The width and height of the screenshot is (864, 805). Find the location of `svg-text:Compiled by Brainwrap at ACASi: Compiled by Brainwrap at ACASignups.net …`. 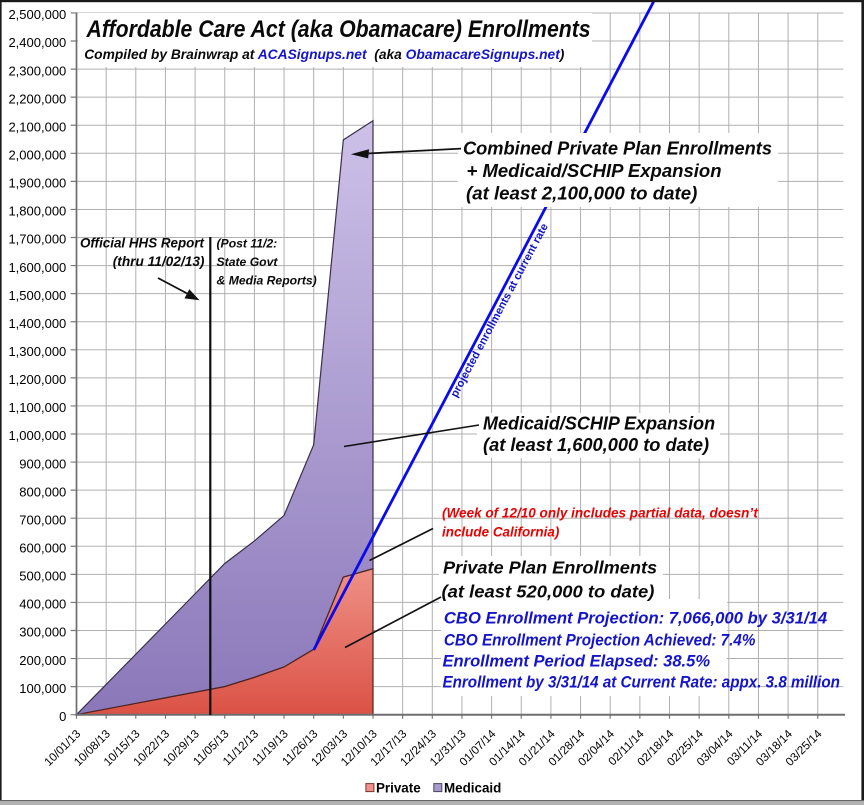

svg-text:Compiled by Brainwrap at ACASi: Compiled by Brainwrap at ACASignups.net … is located at coordinates (324, 54).